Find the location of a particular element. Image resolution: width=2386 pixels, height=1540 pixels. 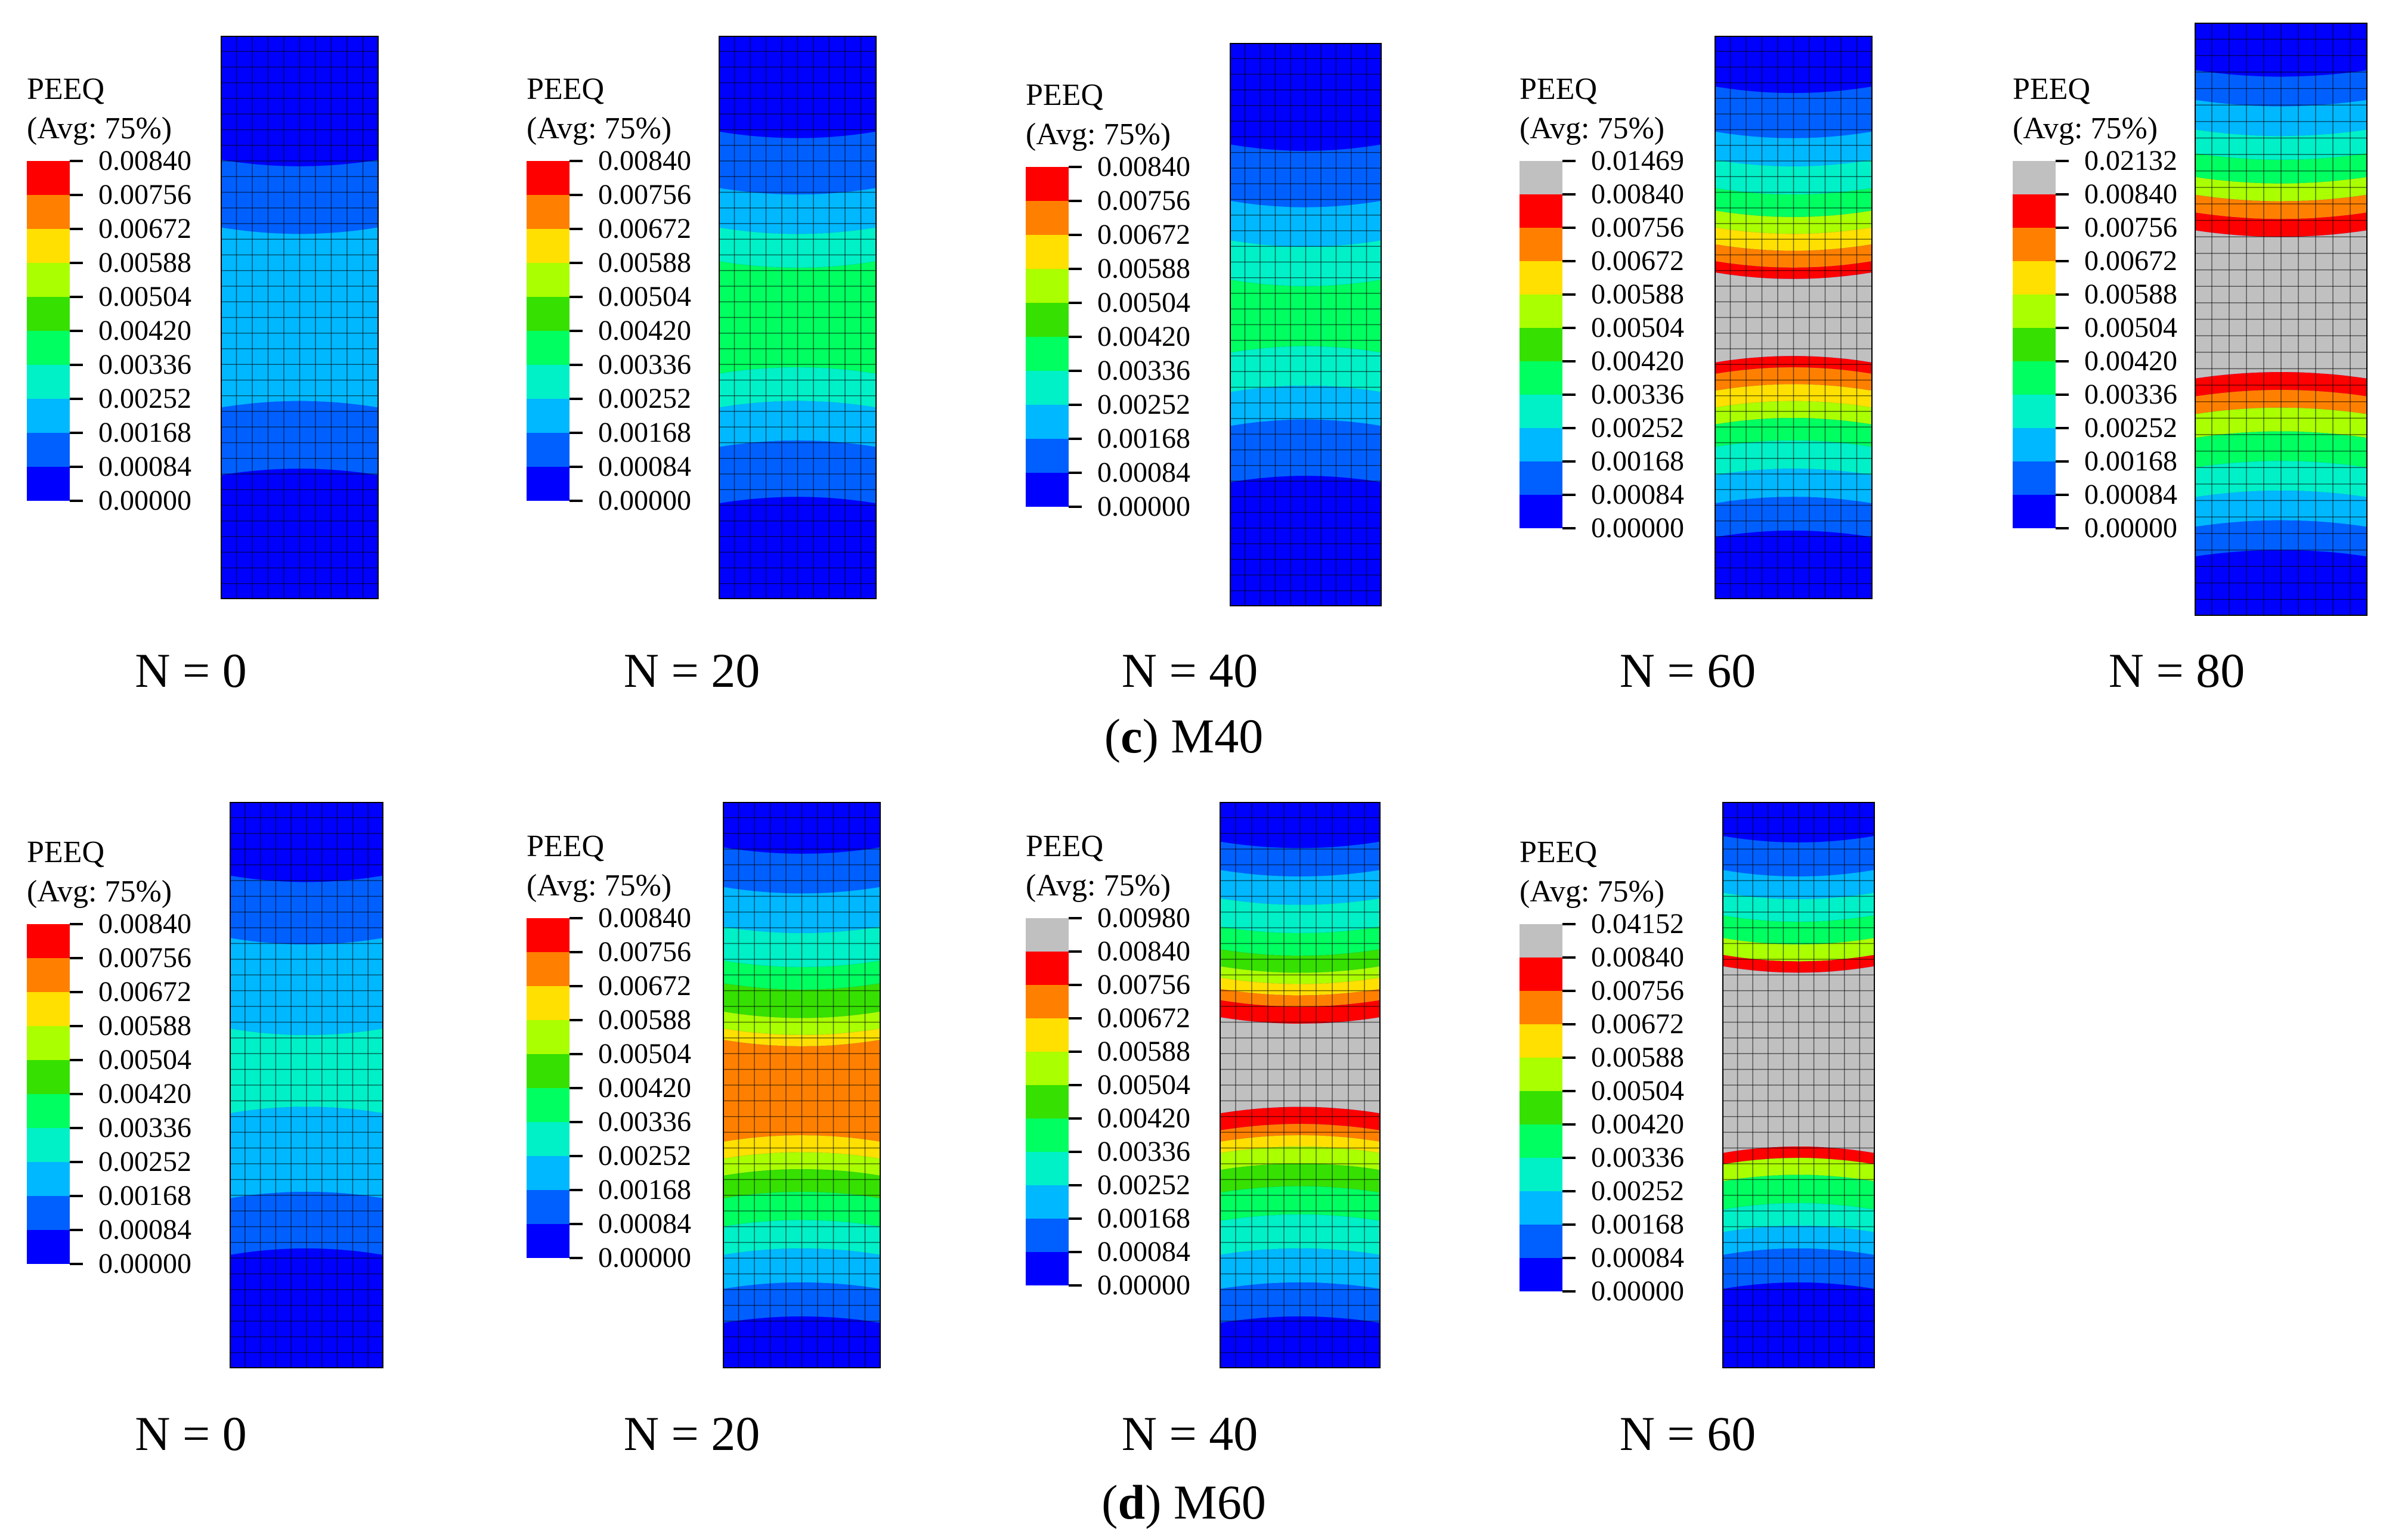

legend-value: 0.00252 is located at coordinates (645, 398).